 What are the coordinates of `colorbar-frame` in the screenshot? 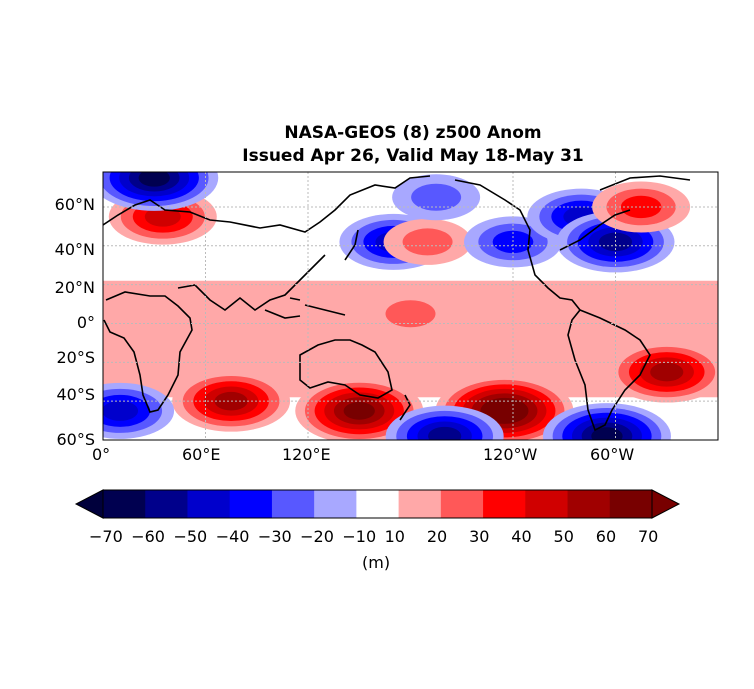 It's located at (377, 504).